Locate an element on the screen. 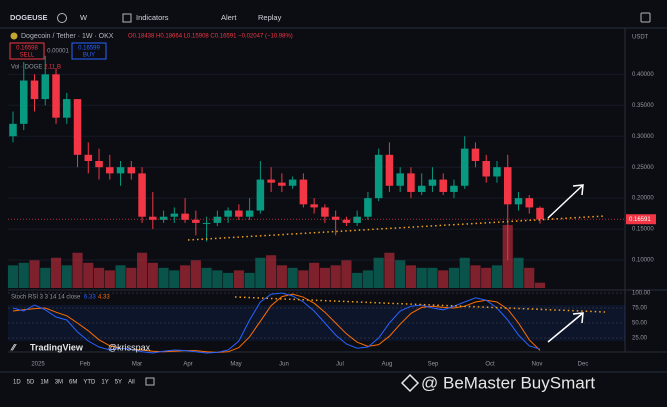  range-button: YTD is located at coordinates (89, 383).